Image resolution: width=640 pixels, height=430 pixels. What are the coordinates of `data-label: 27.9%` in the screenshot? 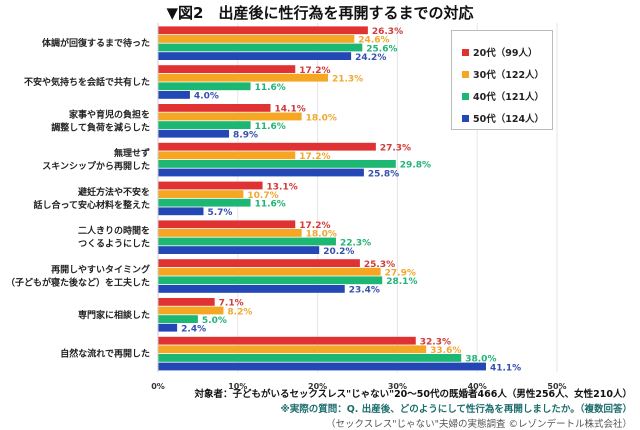 It's located at (400, 274).